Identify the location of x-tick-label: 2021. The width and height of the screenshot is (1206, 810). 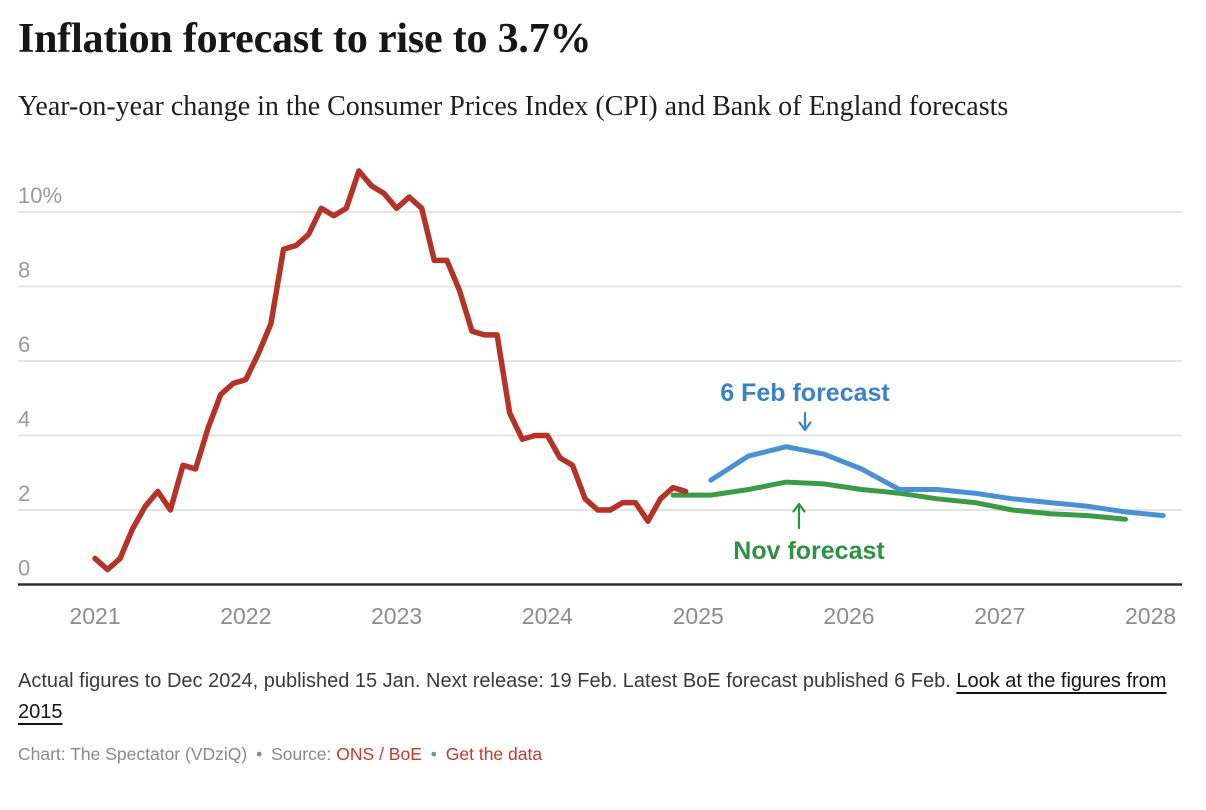
(94, 616).